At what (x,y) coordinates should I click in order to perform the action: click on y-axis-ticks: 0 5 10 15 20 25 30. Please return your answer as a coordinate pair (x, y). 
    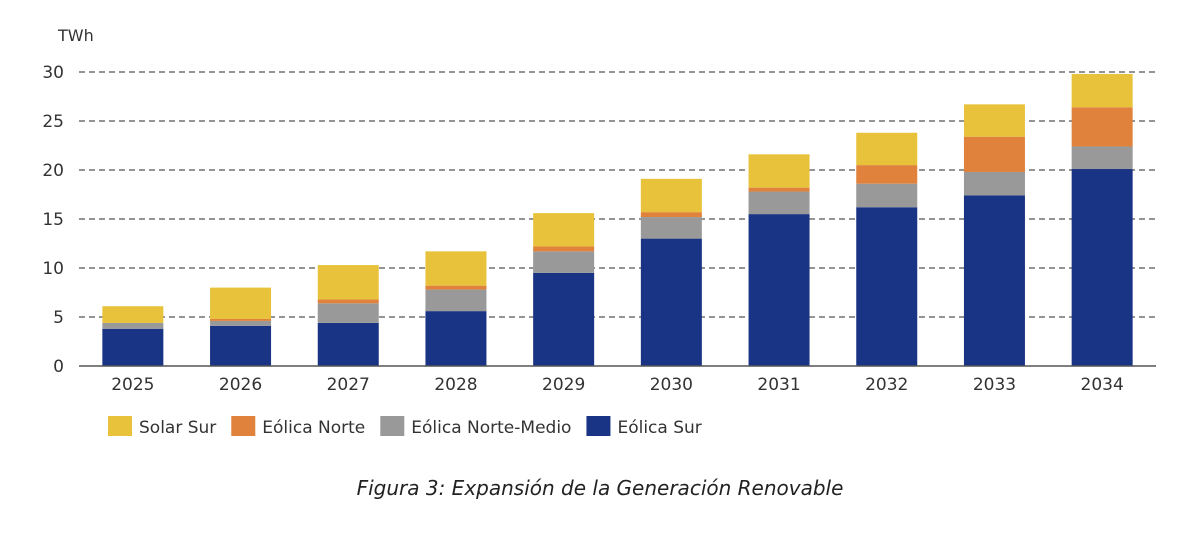
    Looking at the image, I should click on (53, 220).